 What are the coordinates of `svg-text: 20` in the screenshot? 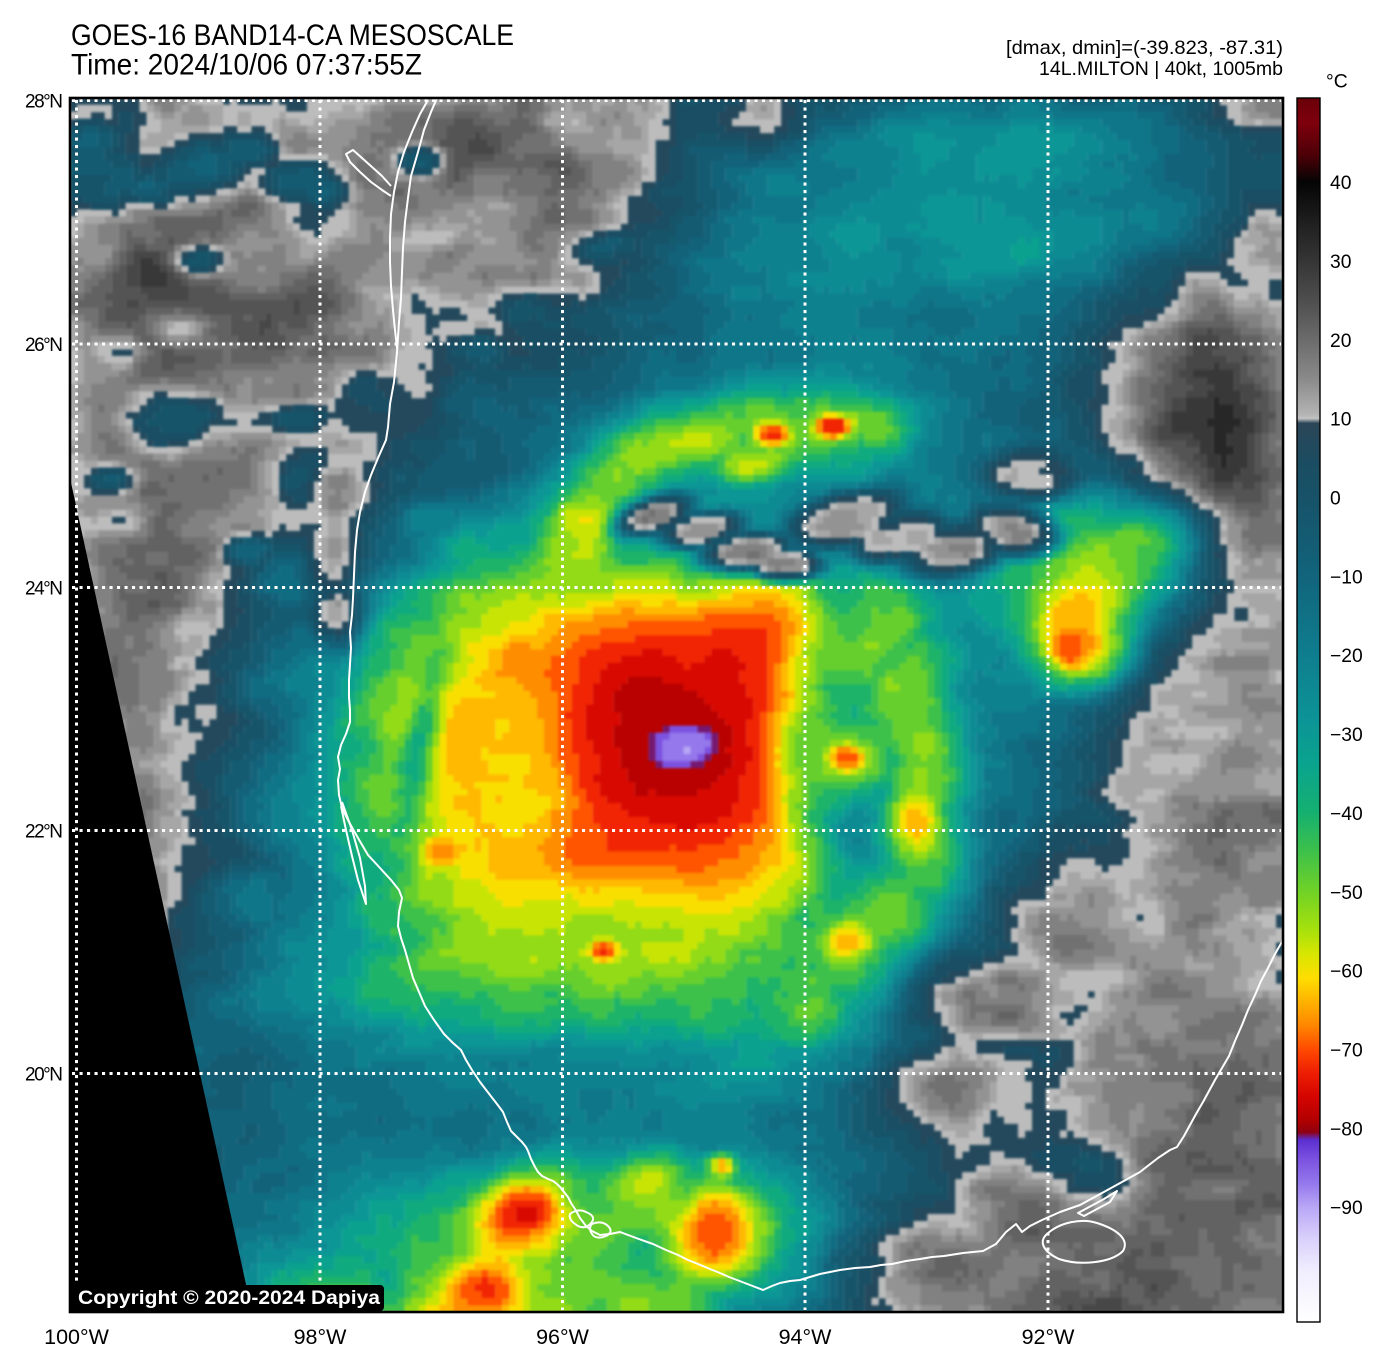 It's located at (1340, 341).